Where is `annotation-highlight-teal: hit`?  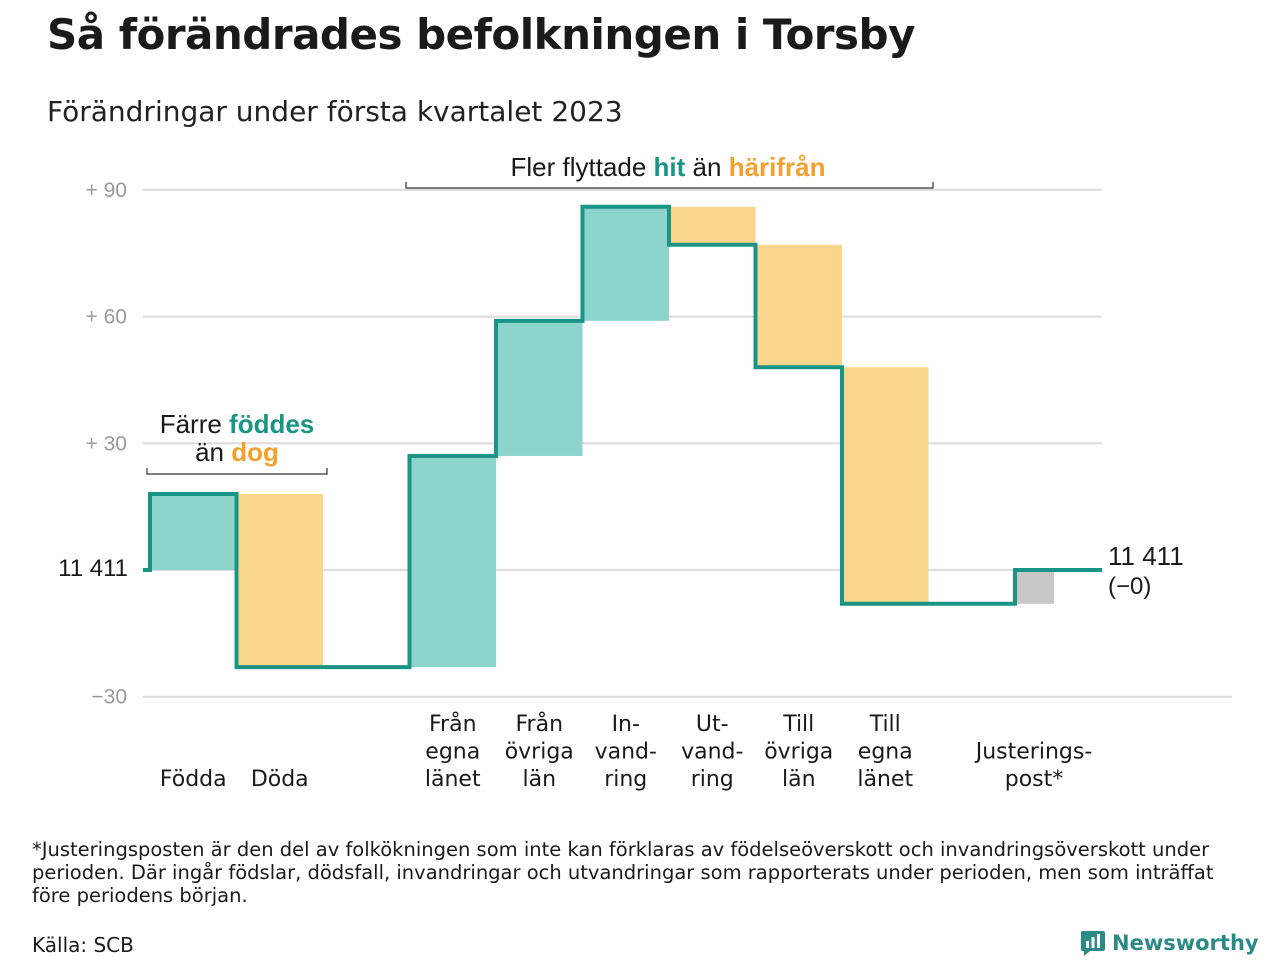 annotation-highlight-teal: hit is located at coordinates (670, 167).